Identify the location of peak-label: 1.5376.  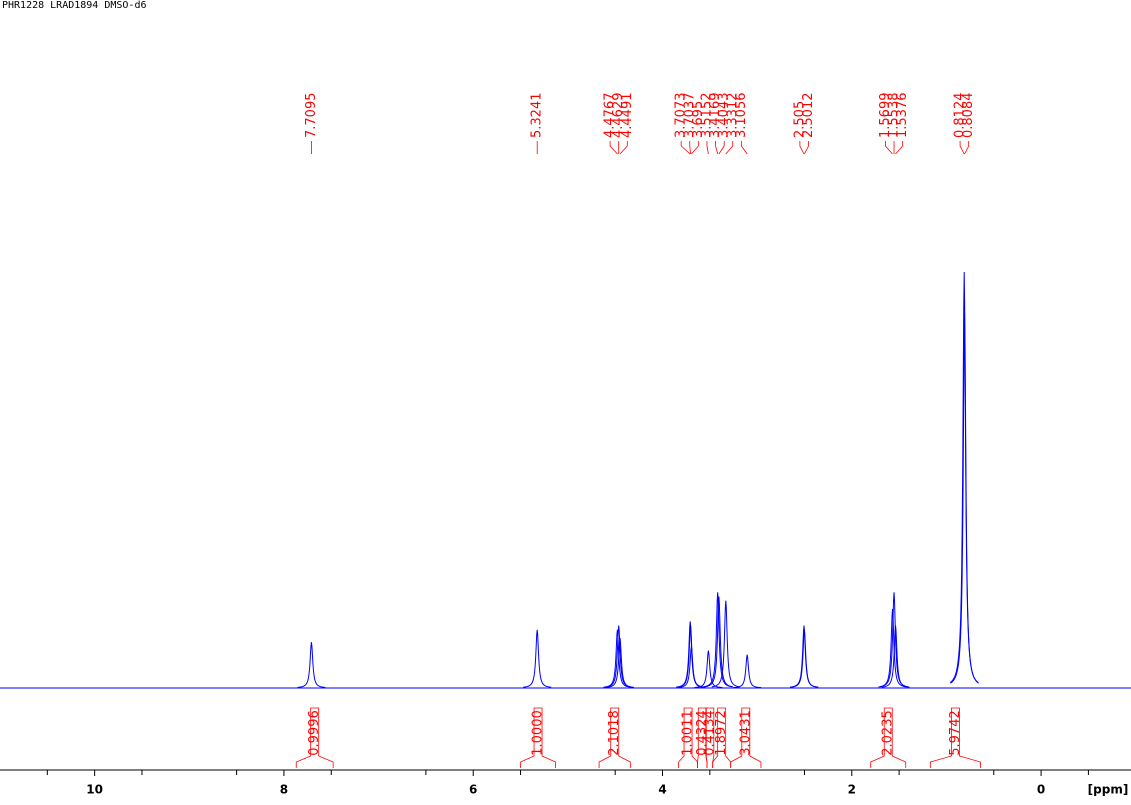
(902, 116).